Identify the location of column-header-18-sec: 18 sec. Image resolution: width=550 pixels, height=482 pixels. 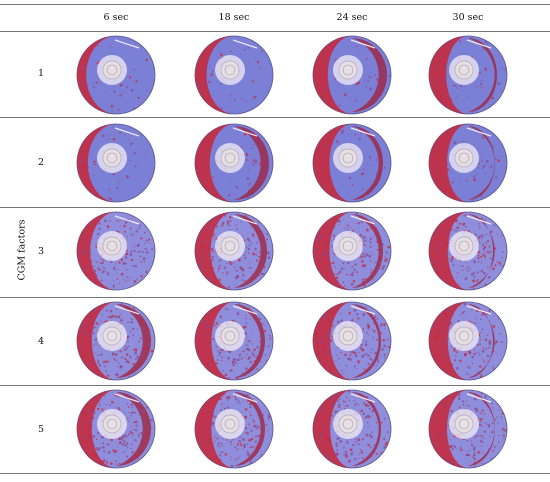
(234, 17).